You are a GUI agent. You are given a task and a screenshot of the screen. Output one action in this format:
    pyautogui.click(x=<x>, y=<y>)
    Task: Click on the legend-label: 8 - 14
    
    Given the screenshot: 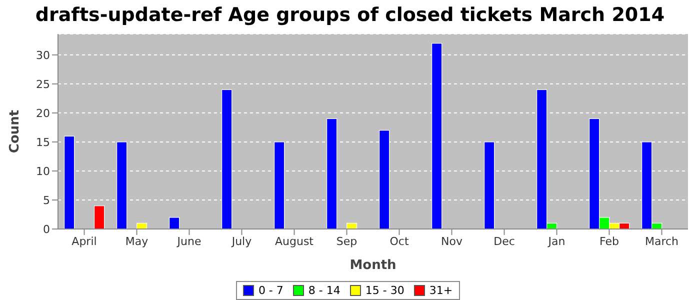 What is the action you would take?
    pyautogui.click(x=323, y=290)
    